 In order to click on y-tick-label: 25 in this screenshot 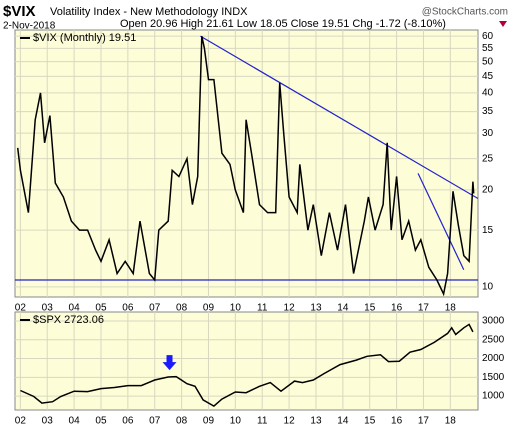, I will do `click(488, 158)`.